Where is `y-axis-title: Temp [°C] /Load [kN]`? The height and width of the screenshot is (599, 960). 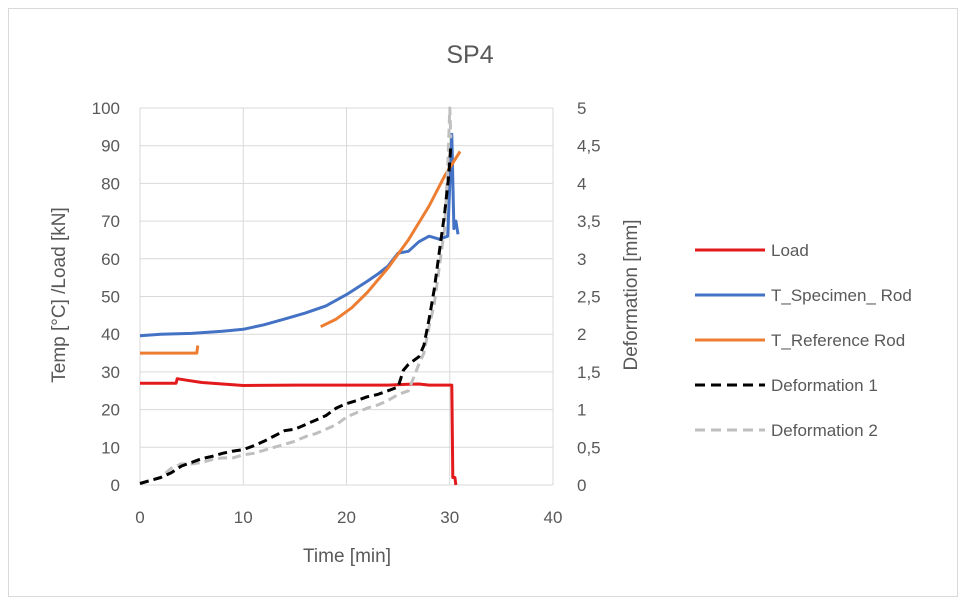
y-axis-title: Temp [°C] /Load [kN] is located at coordinates (59, 295).